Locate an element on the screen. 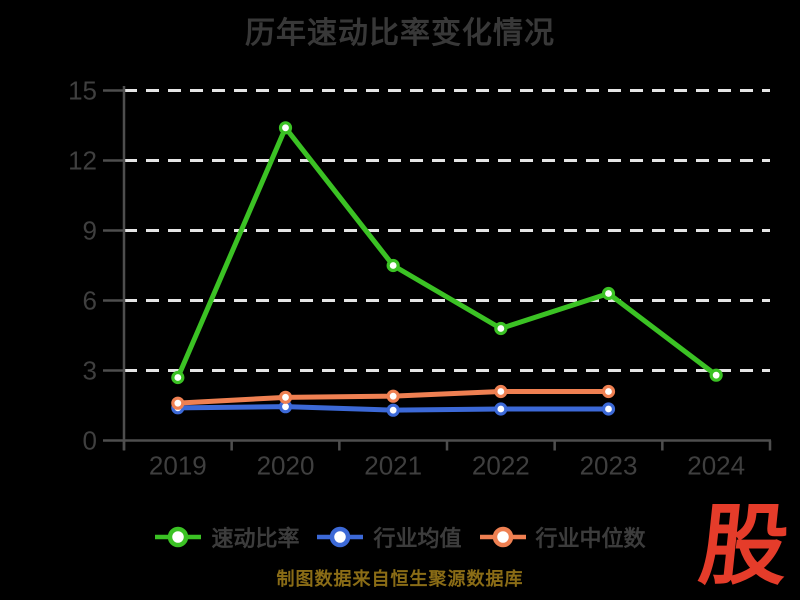 The image size is (800, 600). svg-text: 3 is located at coordinates (90, 371).